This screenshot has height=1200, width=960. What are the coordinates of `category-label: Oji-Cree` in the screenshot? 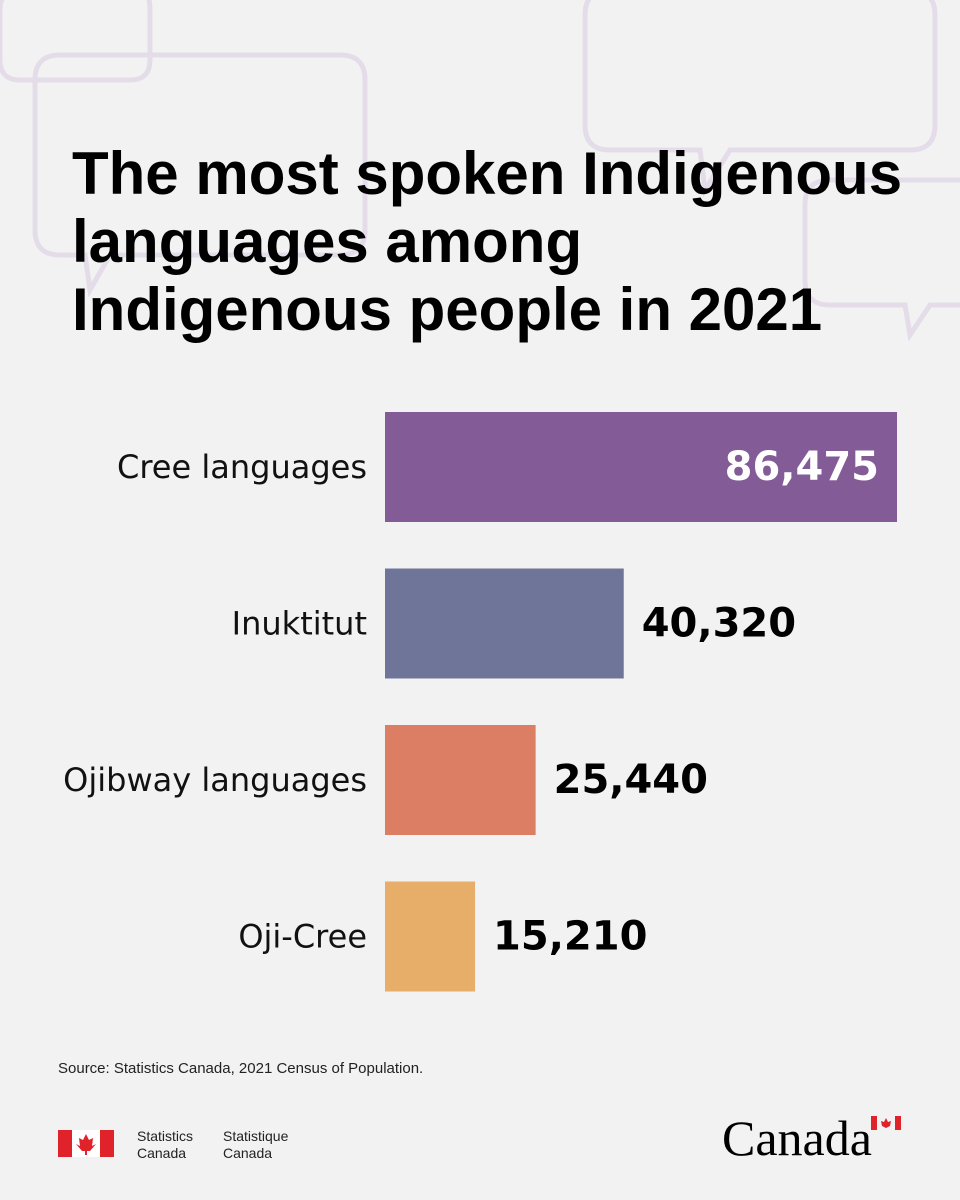 It's located at (302, 937).